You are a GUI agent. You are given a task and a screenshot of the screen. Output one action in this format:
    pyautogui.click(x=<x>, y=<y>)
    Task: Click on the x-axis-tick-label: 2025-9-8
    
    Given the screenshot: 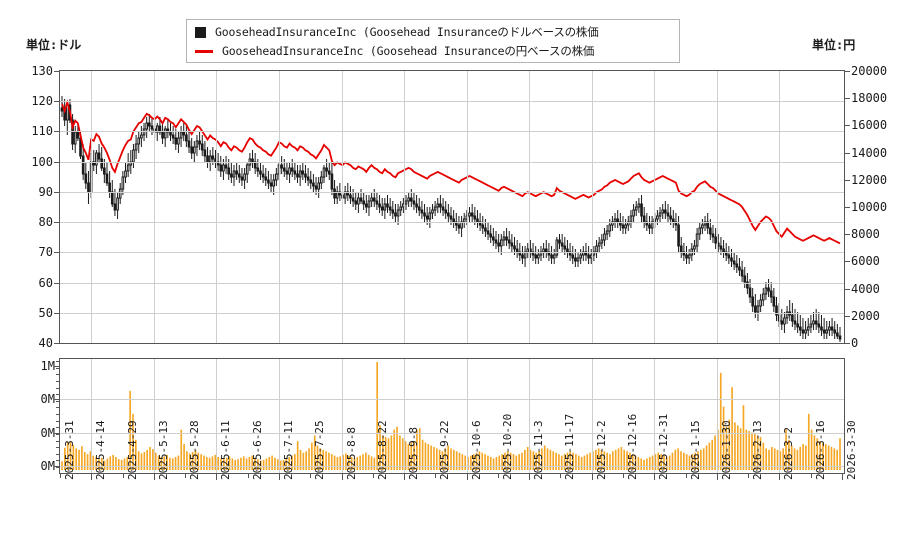 What is the action you would take?
    pyautogui.click(x=414, y=453)
    